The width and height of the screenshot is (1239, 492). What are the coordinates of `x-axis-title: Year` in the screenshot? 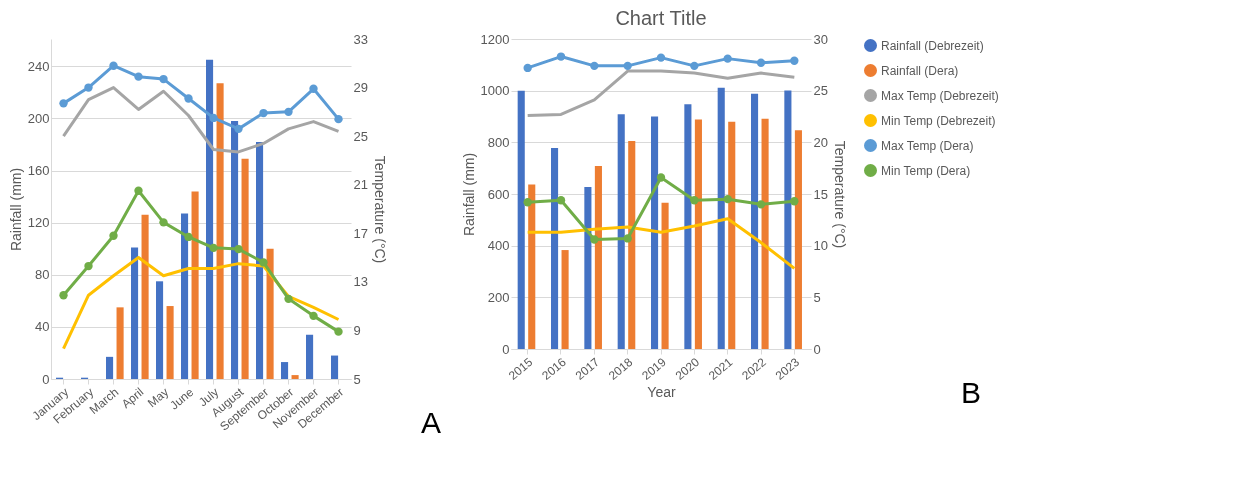 It's located at (661, 392).